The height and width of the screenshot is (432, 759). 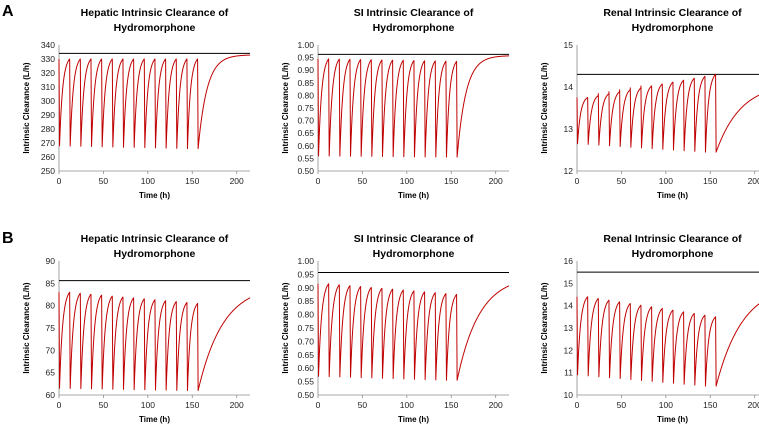 I want to click on chart-b-hepatic-y-tick-label: 85, so click(x=51, y=283).